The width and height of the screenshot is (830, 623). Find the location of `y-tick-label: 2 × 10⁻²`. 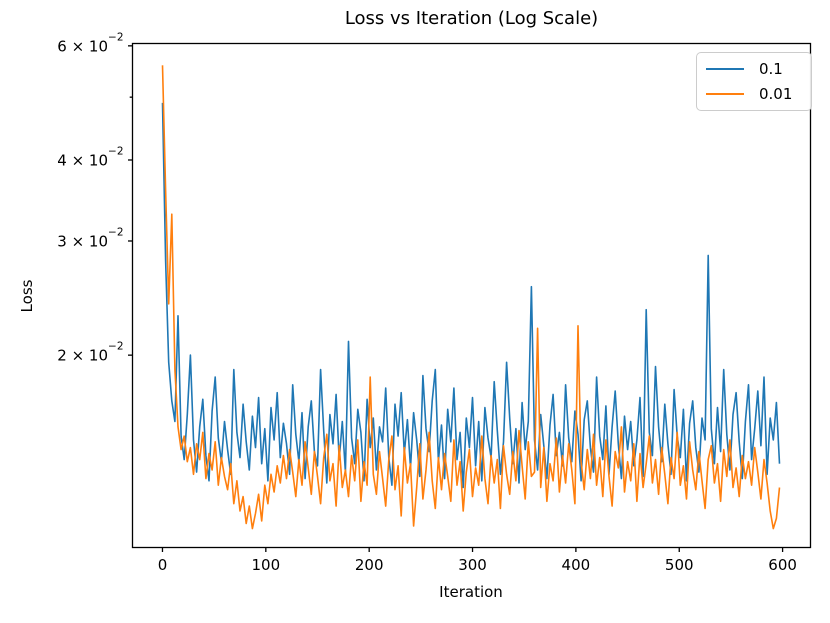

y-tick-label: 2 × 10⁻² is located at coordinates (90, 352).